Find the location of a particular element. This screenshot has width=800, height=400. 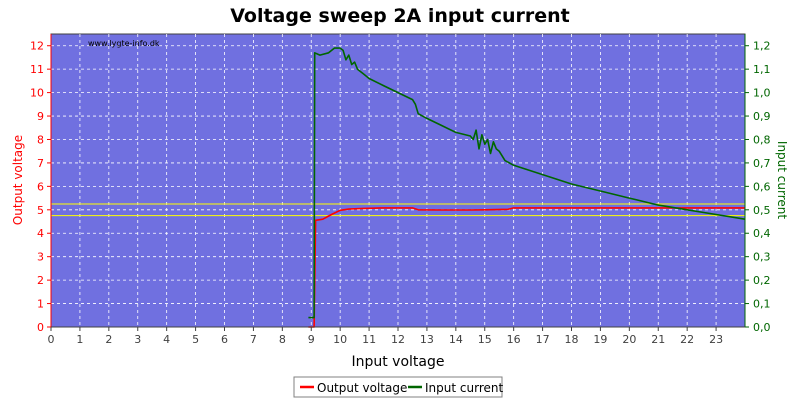

y-right-tick-label: 0,4 is located at coordinates (762, 233).